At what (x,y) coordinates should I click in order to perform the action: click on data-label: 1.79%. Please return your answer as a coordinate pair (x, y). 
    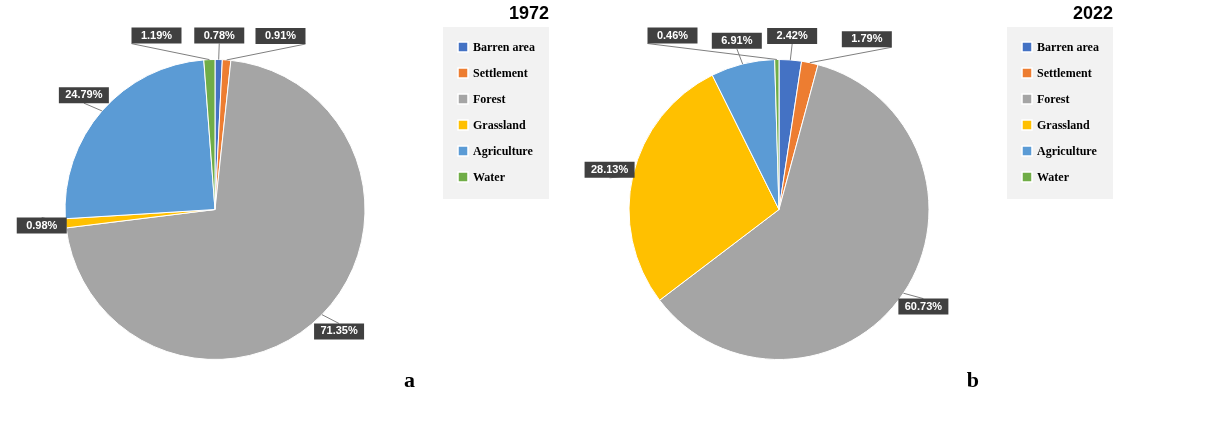
    Looking at the image, I should click on (867, 38).